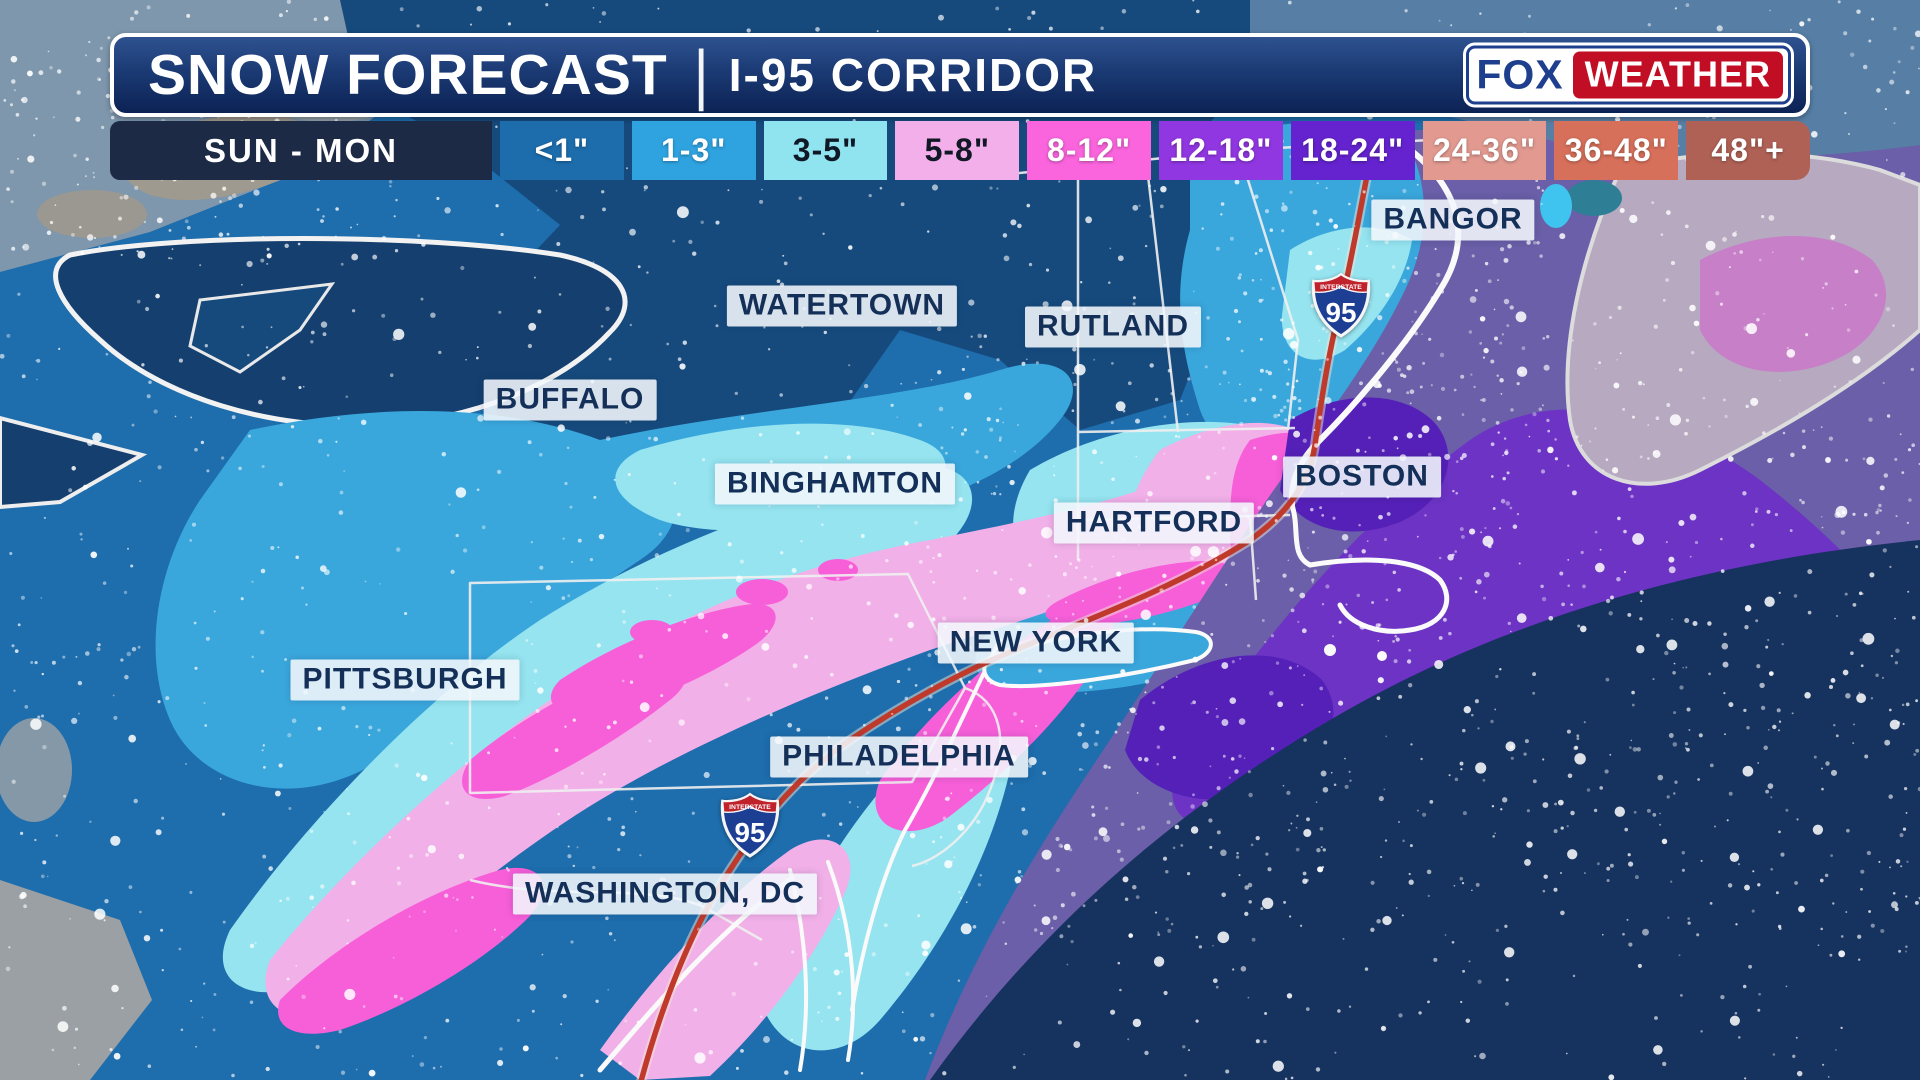 The height and width of the screenshot is (1080, 1920). What do you see at coordinates (74, 462) in the screenshot?
I see `lake-erie-corner` at bounding box center [74, 462].